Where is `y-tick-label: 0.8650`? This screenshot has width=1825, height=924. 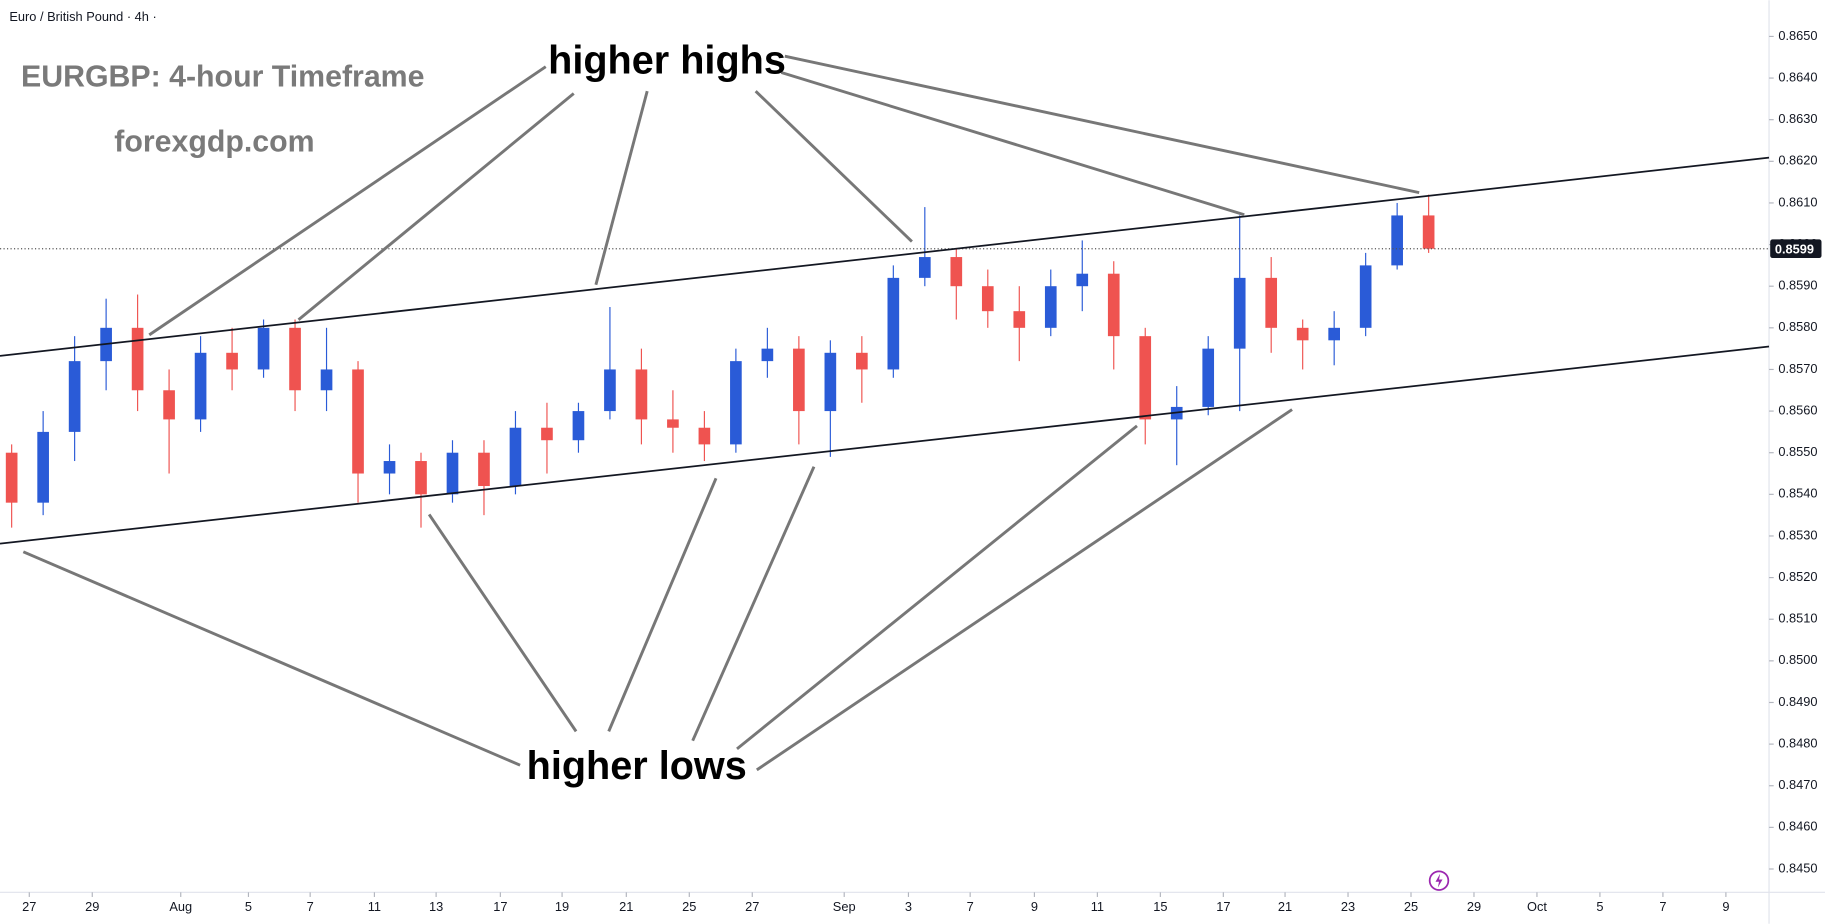
y-tick-label: 0.8650 is located at coordinates (1797, 35).